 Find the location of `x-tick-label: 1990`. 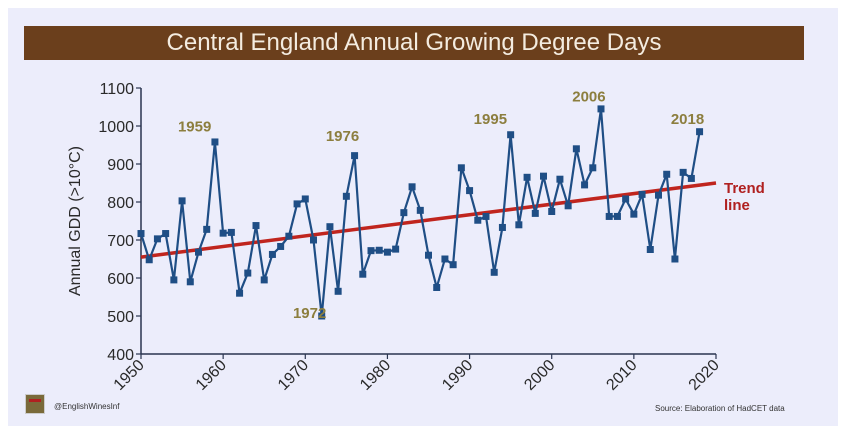

x-tick-label: 1990 is located at coordinates (457, 375).